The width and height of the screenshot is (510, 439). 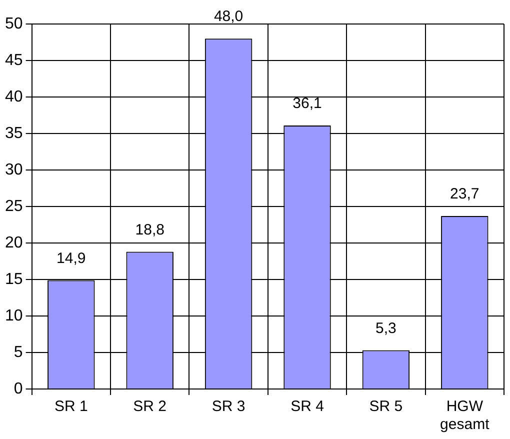 What do you see at coordinates (14, 97) in the screenshot?
I see `y-tick-label: 40` at bounding box center [14, 97].